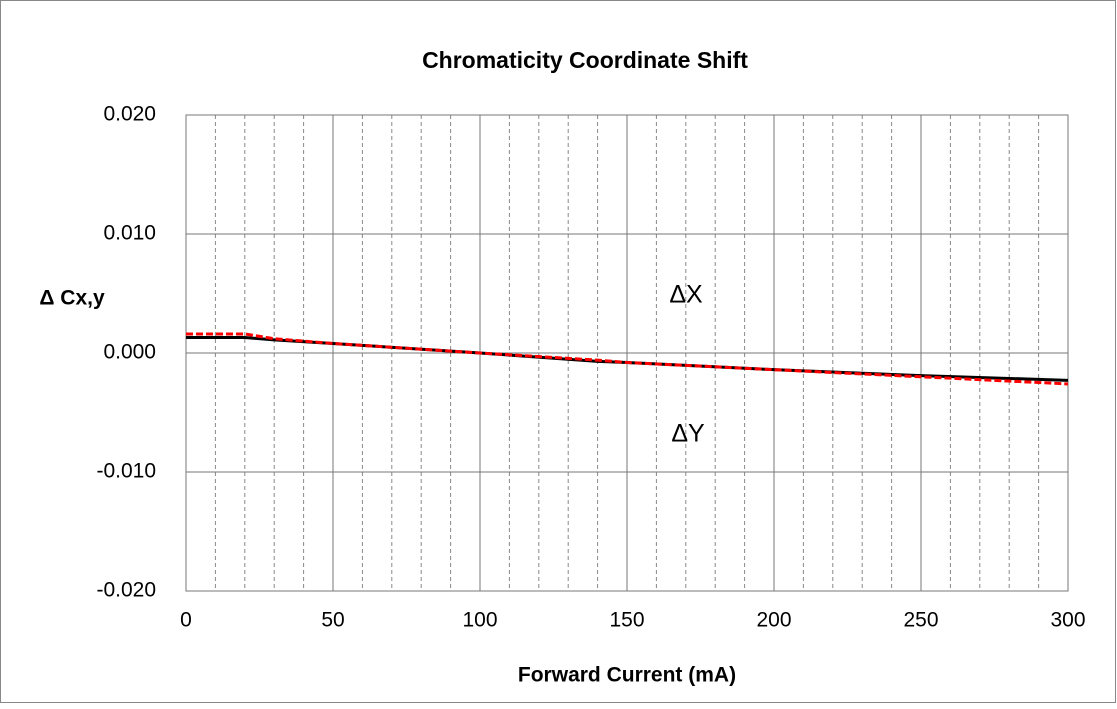 Image resolution: width=1117 pixels, height=709 pixels. What do you see at coordinates (627, 675) in the screenshot?
I see `x-axis-label: Forward Current (mA)` at bounding box center [627, 675].